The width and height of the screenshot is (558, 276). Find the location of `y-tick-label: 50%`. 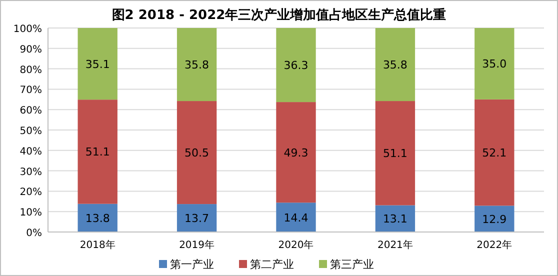

y-tick-label: 50% is located at coordinates (31, 131).